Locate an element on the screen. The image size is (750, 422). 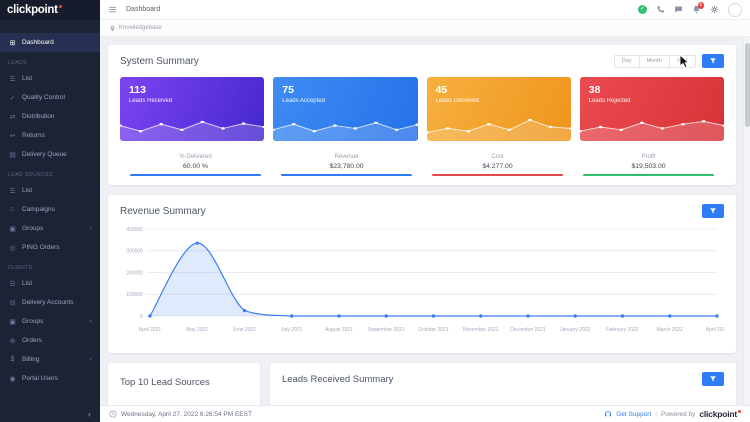
footer-brand-text: clickpoint is located at coordinates (718, 414).